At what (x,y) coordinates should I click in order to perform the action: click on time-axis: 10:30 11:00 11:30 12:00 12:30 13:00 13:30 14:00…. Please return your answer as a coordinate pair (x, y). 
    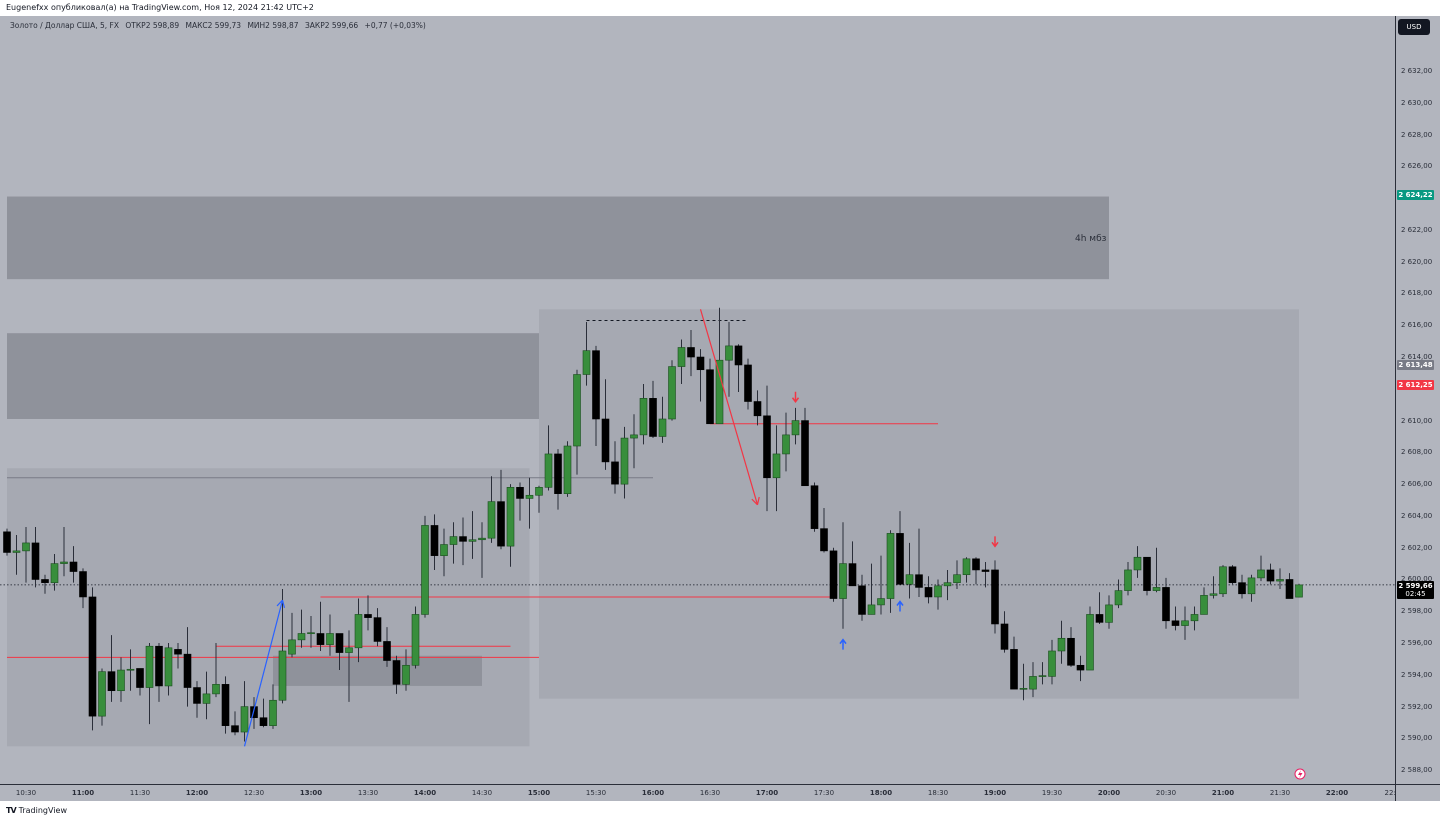
    Looking at the image, I should click on (698, 792).